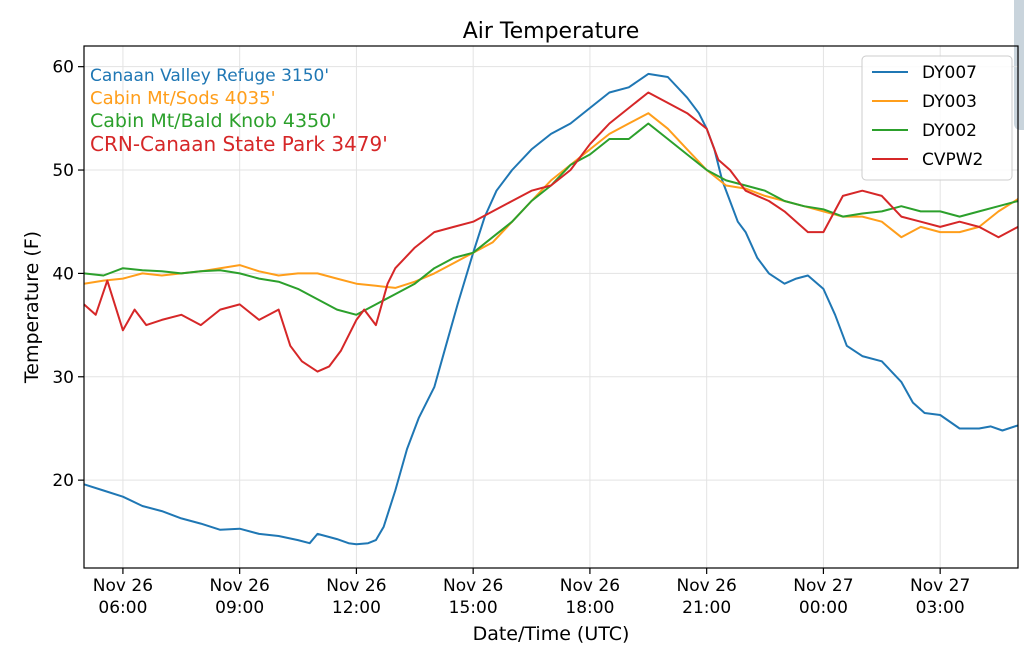 This screenshot has width=1024, height=657. I want to click on x-tick-label-date-1: Nov 26, so click(240, 586).